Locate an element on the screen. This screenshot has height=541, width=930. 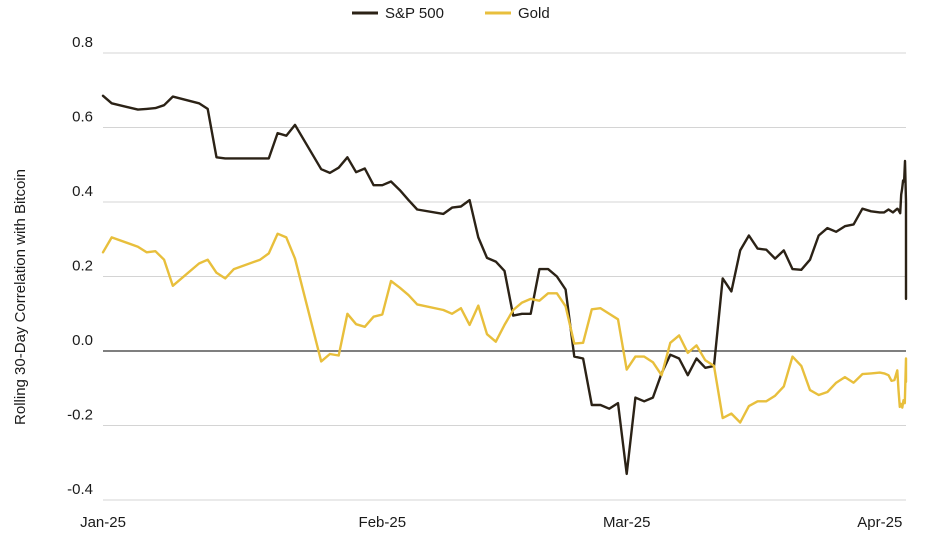
y-axis-title: Rolling 30-Day Correlation with Bitcoin is located at coordinates (20, 297).